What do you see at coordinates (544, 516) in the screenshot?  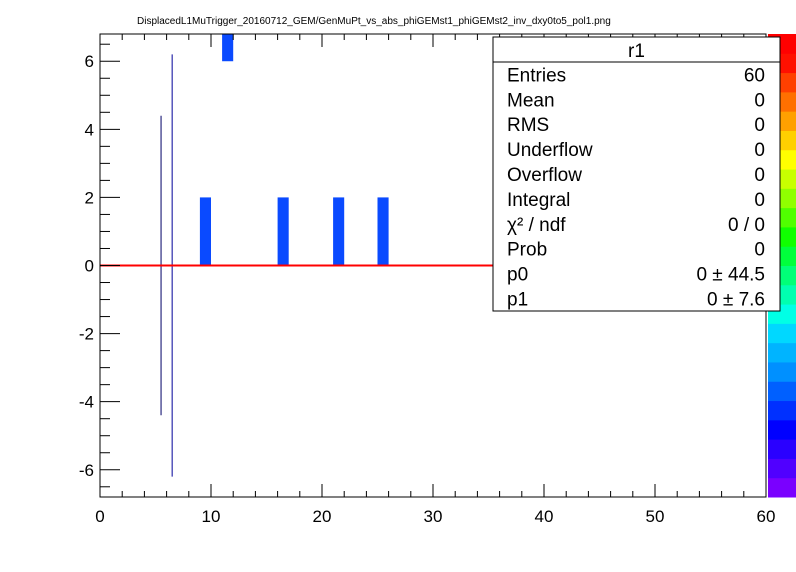 I see `x-tick-label: 40` at bounding box center [544, 516].